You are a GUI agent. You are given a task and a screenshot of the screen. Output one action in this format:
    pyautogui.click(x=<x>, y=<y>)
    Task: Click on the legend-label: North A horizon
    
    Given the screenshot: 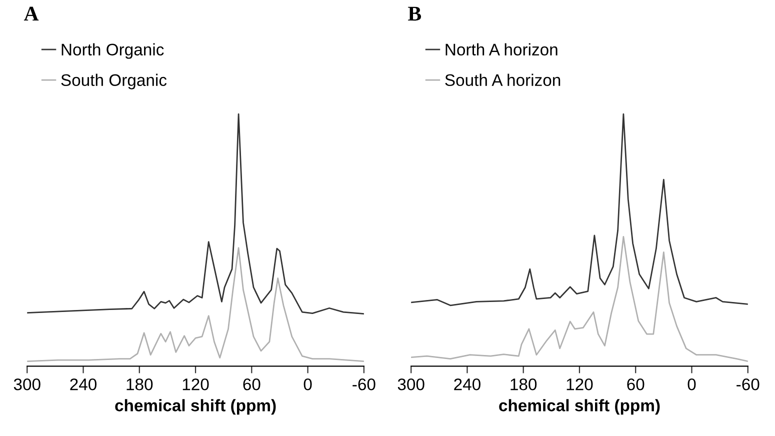 What is the action you would take?
    pyautogui.click(x=502, y=49)
    